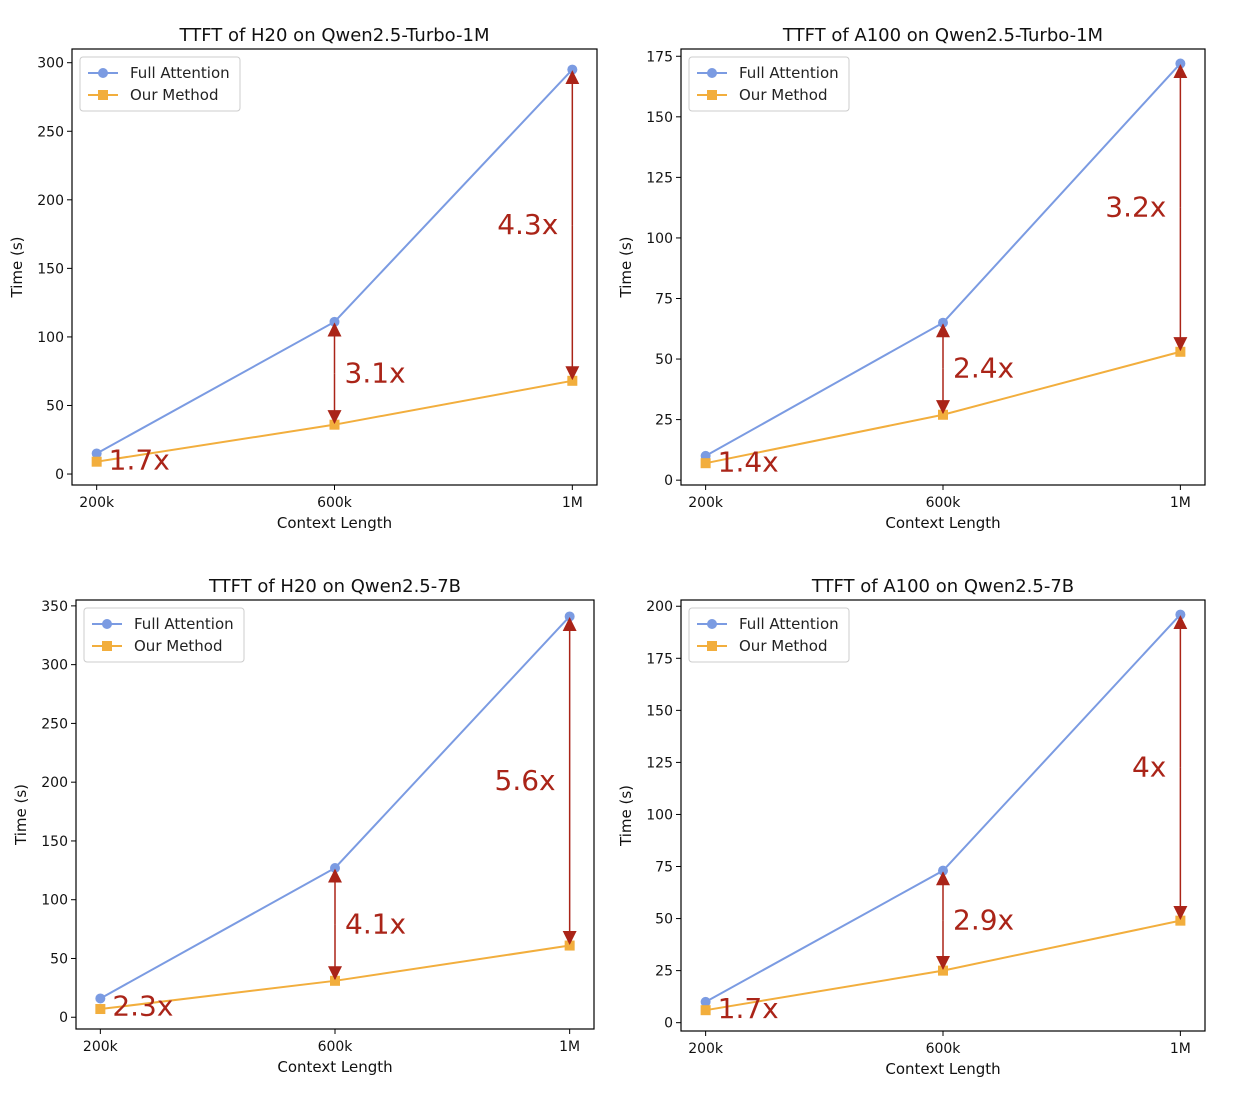 The width and height of the screenshot is (1244, 1100). Describe the element at coordinates (659, 57) in the screenshot. I see `y-tick-label: 175` at that location.